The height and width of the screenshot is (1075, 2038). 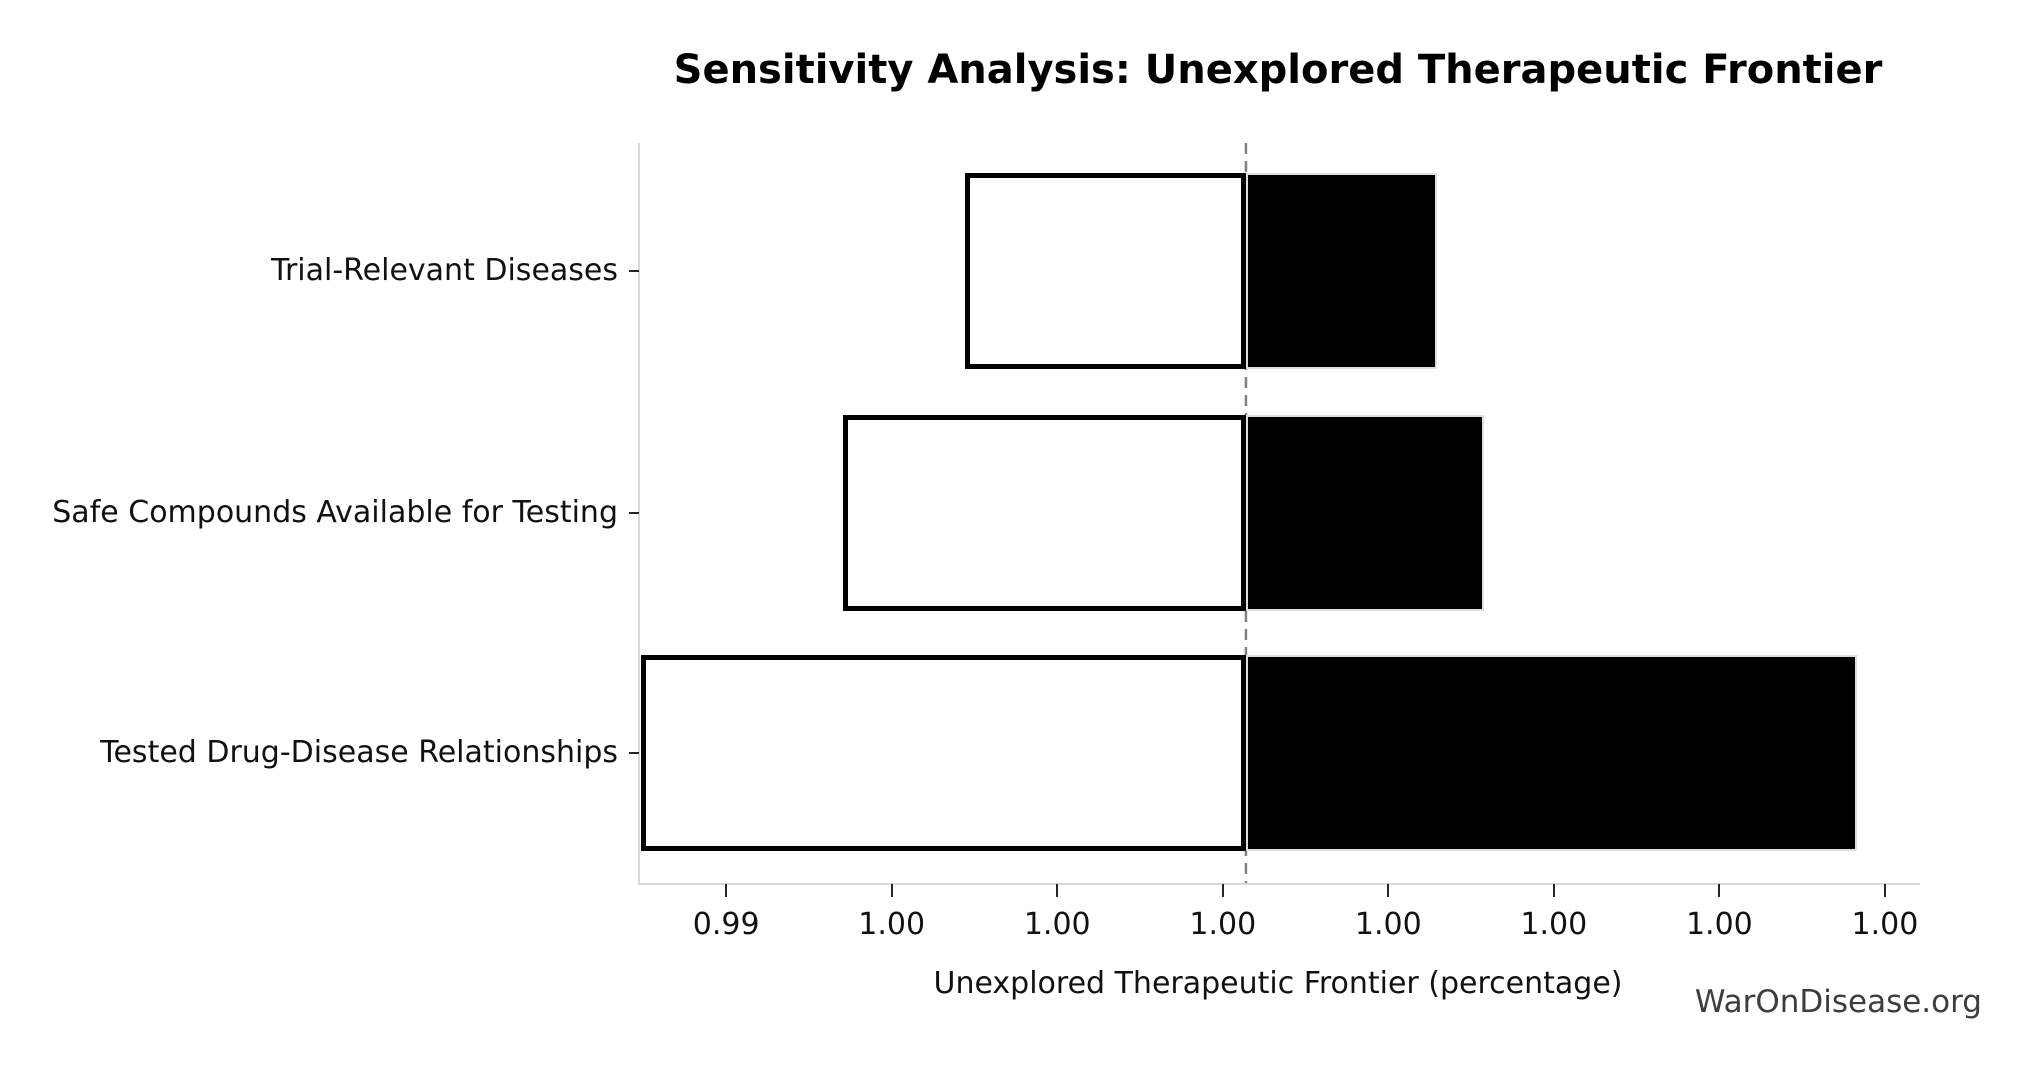 I want to click on y-category-label-2: Tested Drug-Disease Relationships, so click(x=359, y=752).